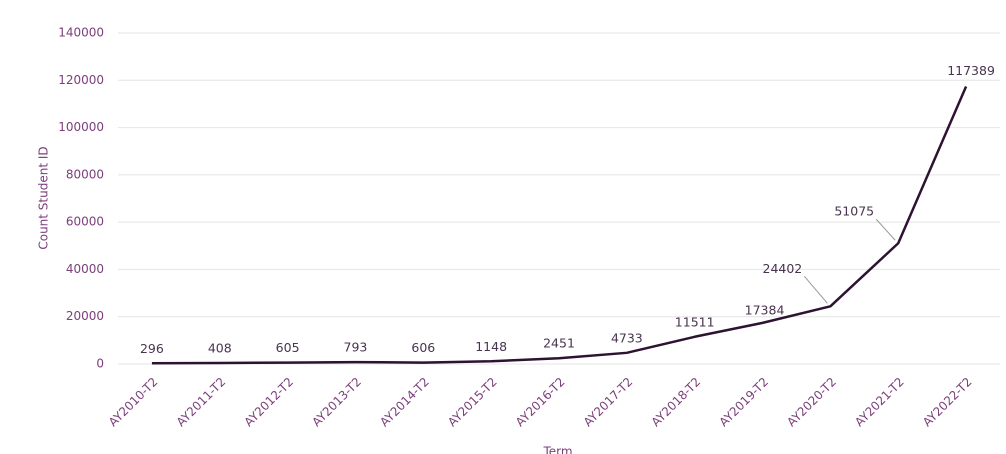 The height and width of the screenshot is (454, 1006). Describe the element at coordinates (783, 268) in the screenshot. I see `data-label: 24402` at that location.